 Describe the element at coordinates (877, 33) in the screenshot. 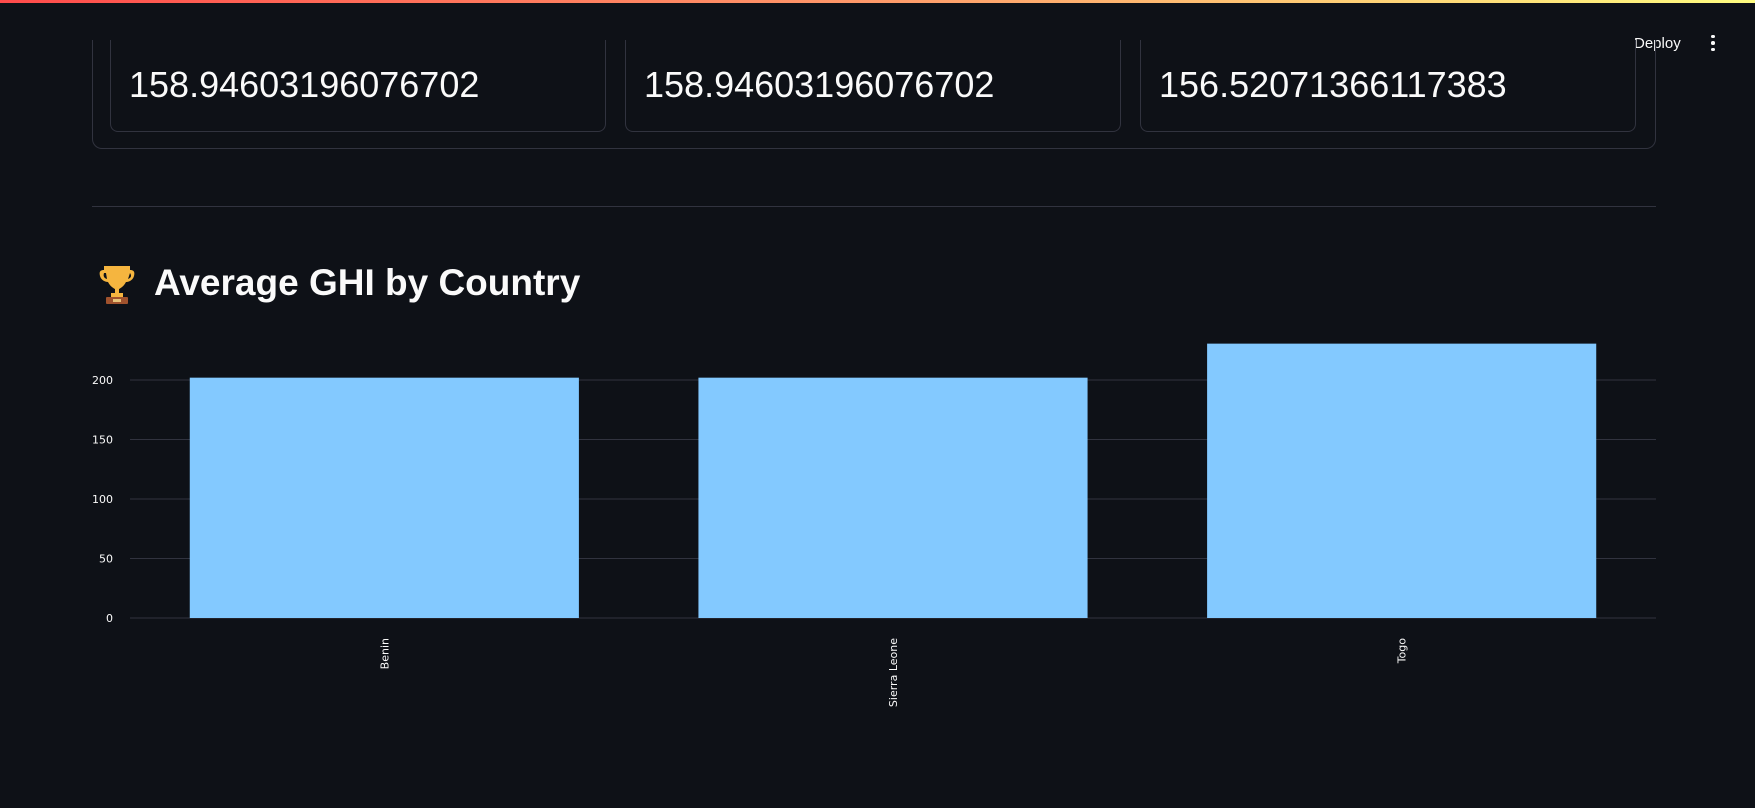

I see `app-header: Deploy` at that location.